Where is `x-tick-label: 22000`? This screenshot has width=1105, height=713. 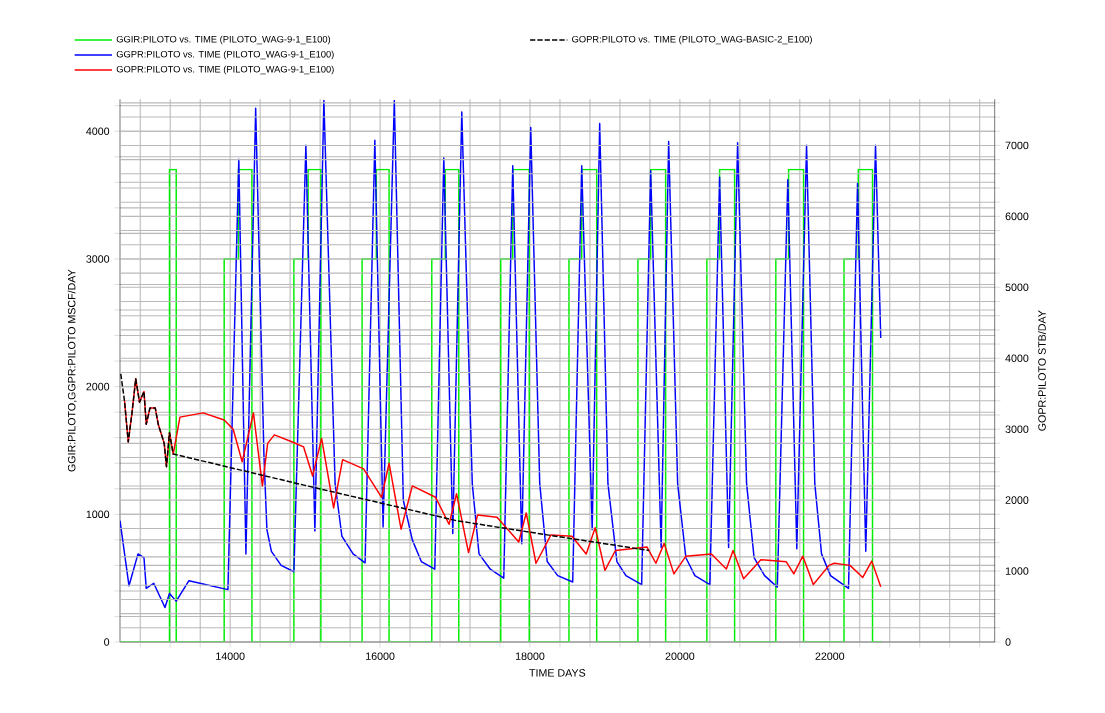 x-tick-label: 22000 is located at coordinates (830, 656).